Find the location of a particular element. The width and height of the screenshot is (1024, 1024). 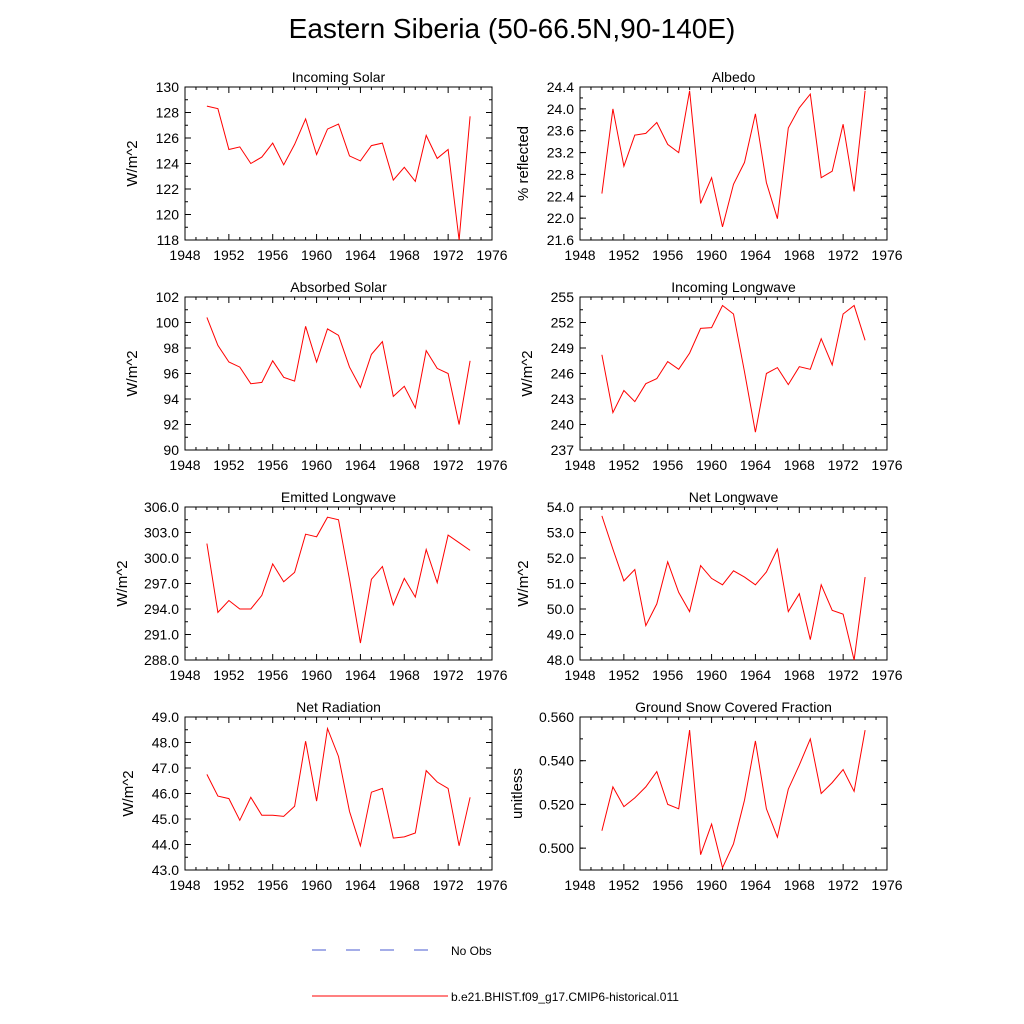

absorbed-solar-x-tick-label: 1952 is located at coordinates (228, 465).